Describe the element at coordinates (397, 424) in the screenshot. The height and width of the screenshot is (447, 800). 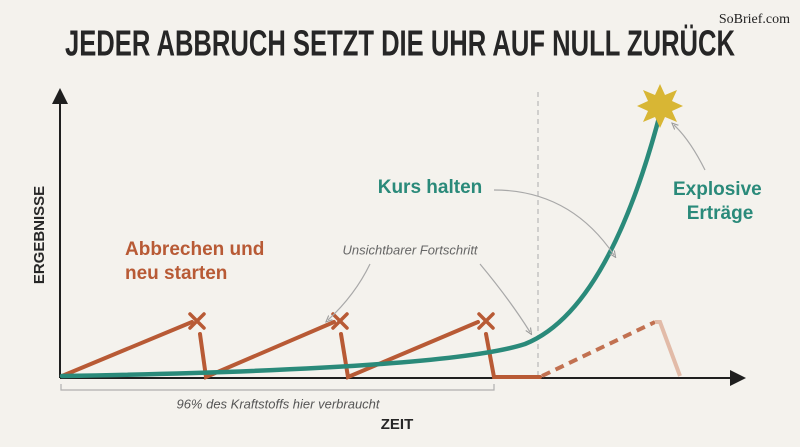
I see `x-axis-label: ZEIT` at that location.